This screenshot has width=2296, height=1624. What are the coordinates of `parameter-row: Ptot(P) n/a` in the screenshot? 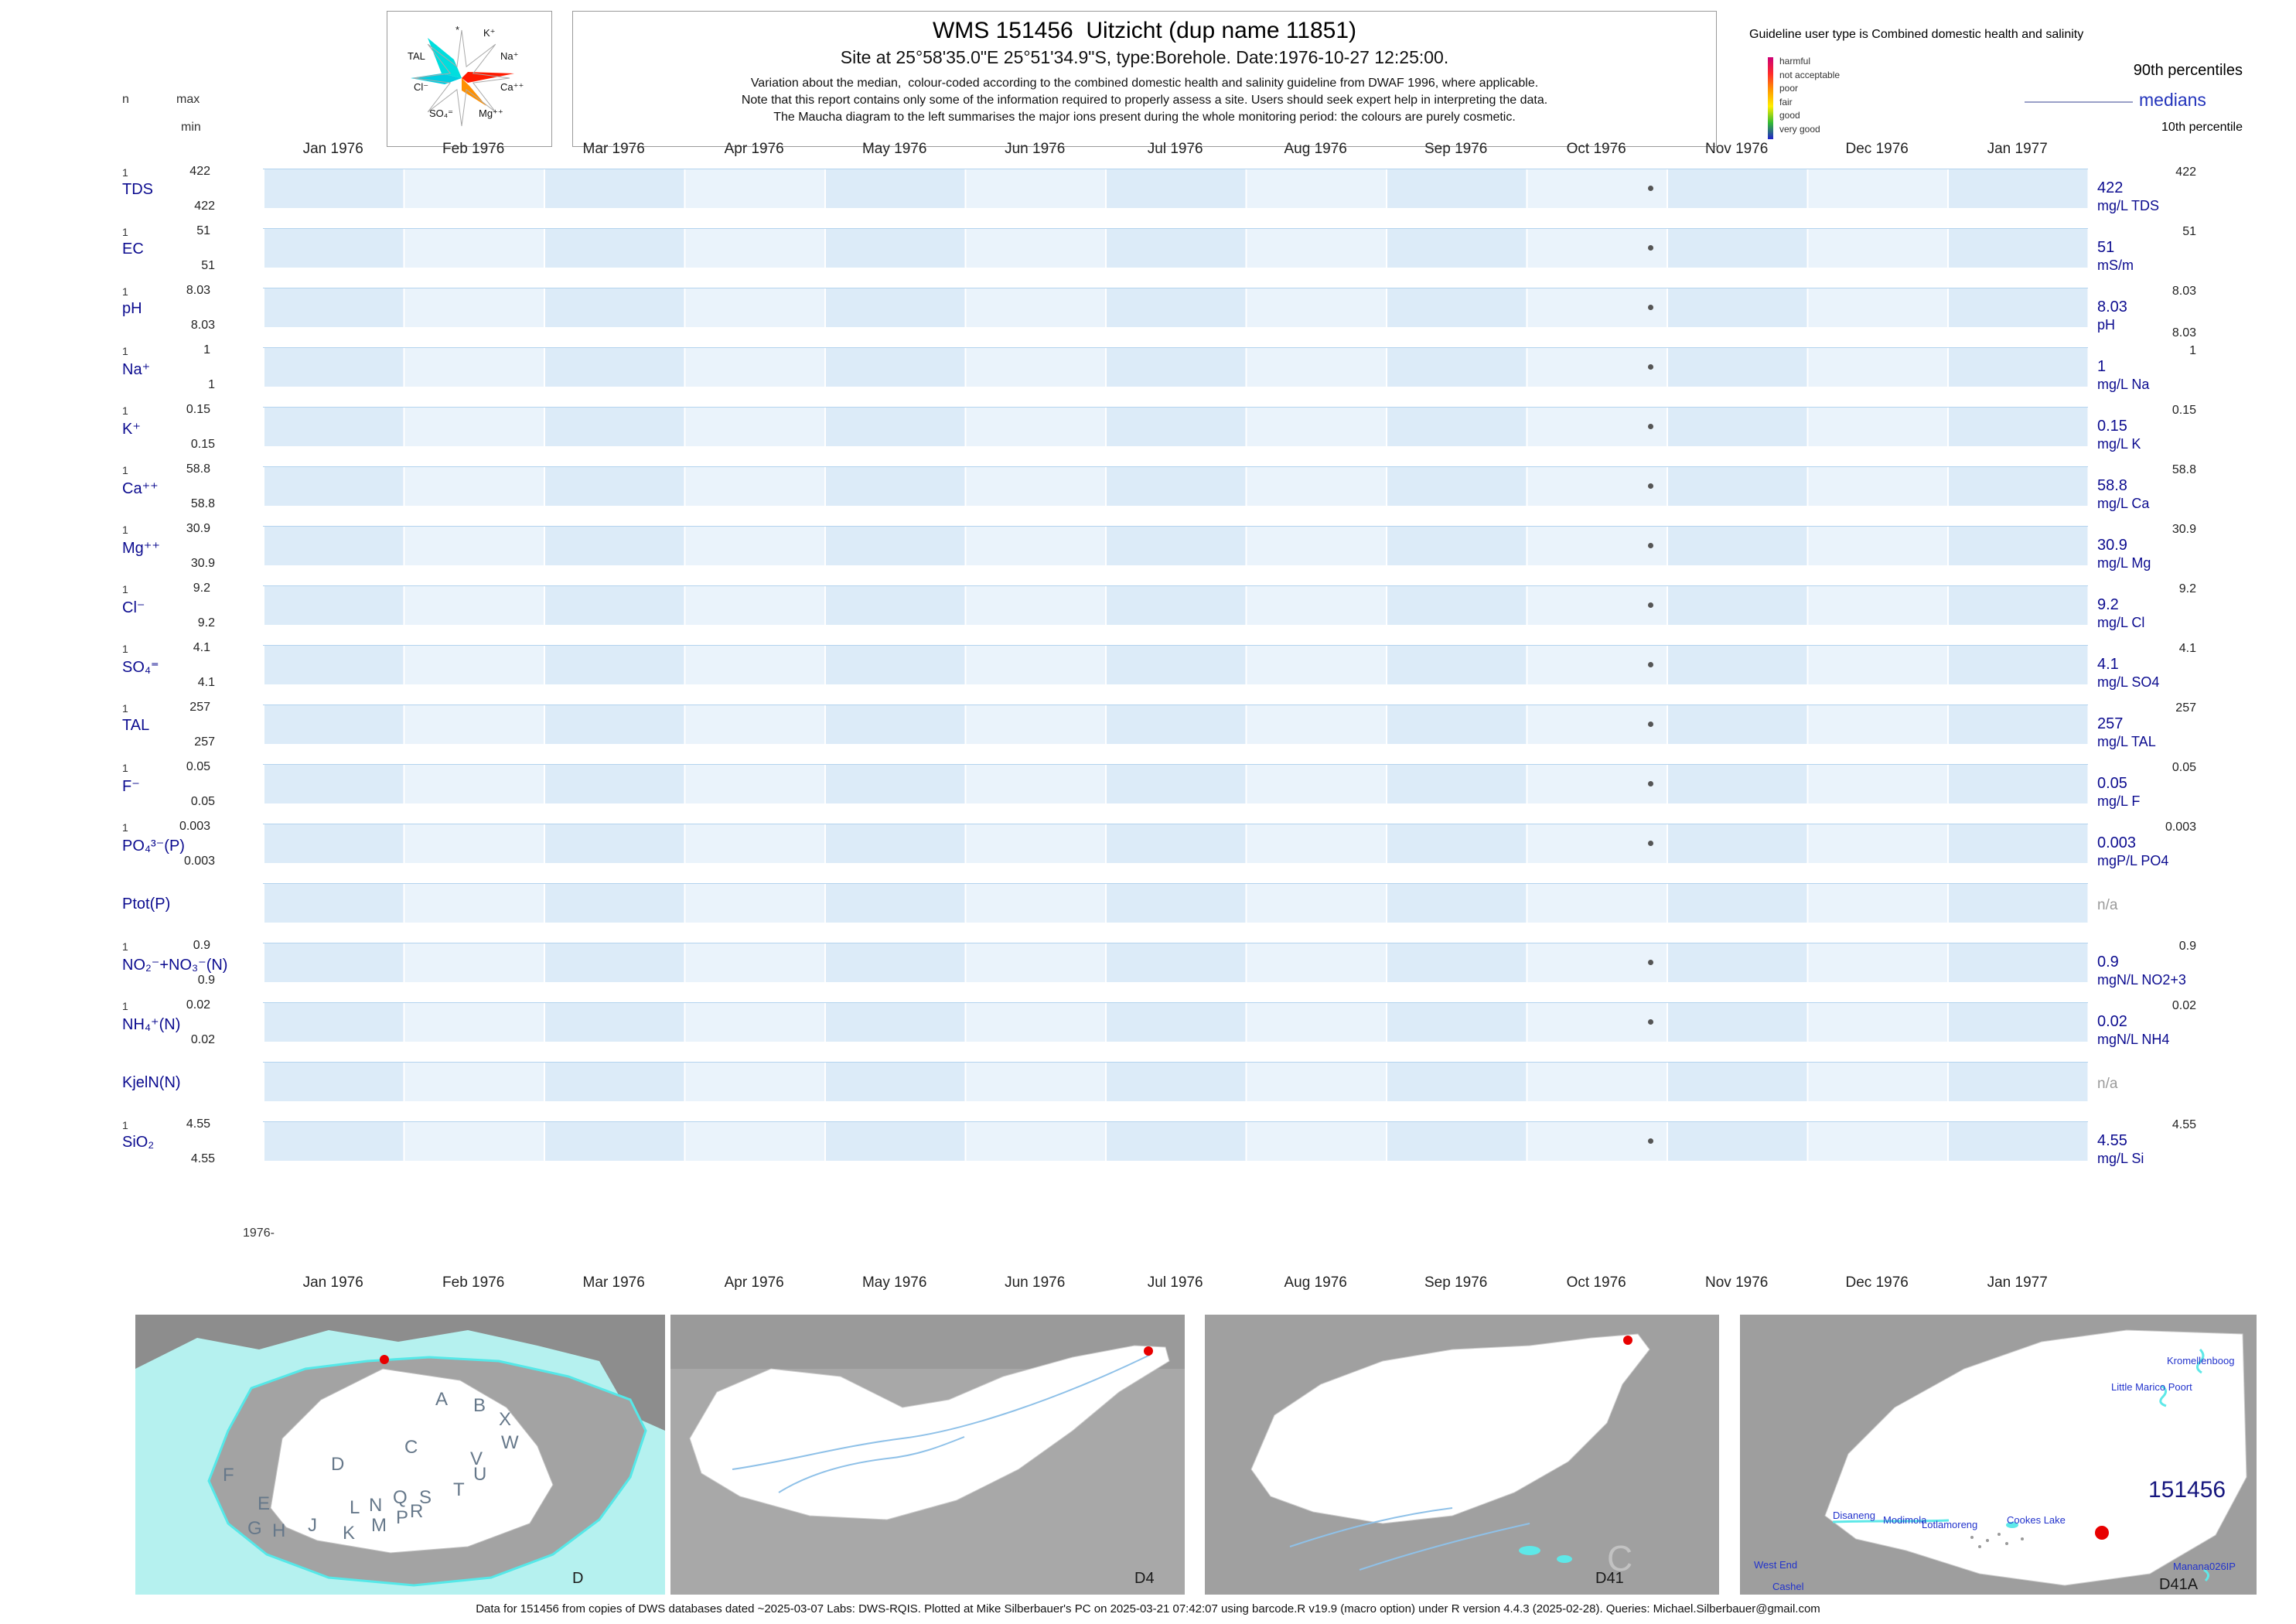 It's located at (1148, 908).